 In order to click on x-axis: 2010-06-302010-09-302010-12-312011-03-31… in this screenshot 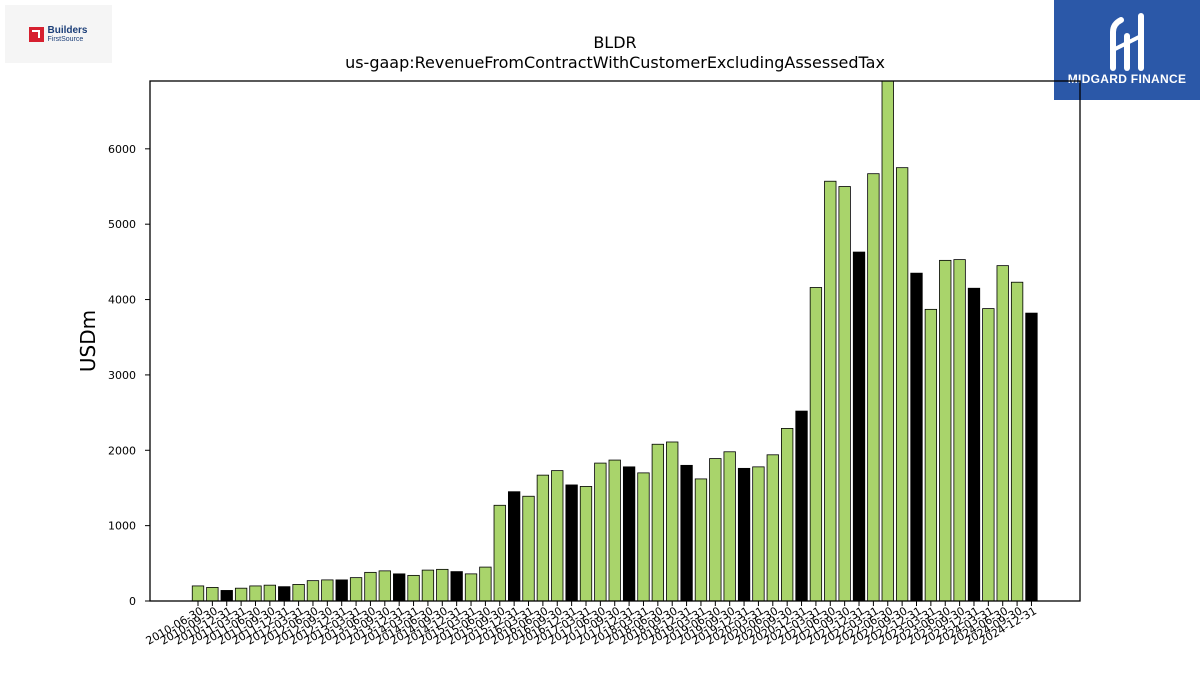, I will do `click(591, 624)`.